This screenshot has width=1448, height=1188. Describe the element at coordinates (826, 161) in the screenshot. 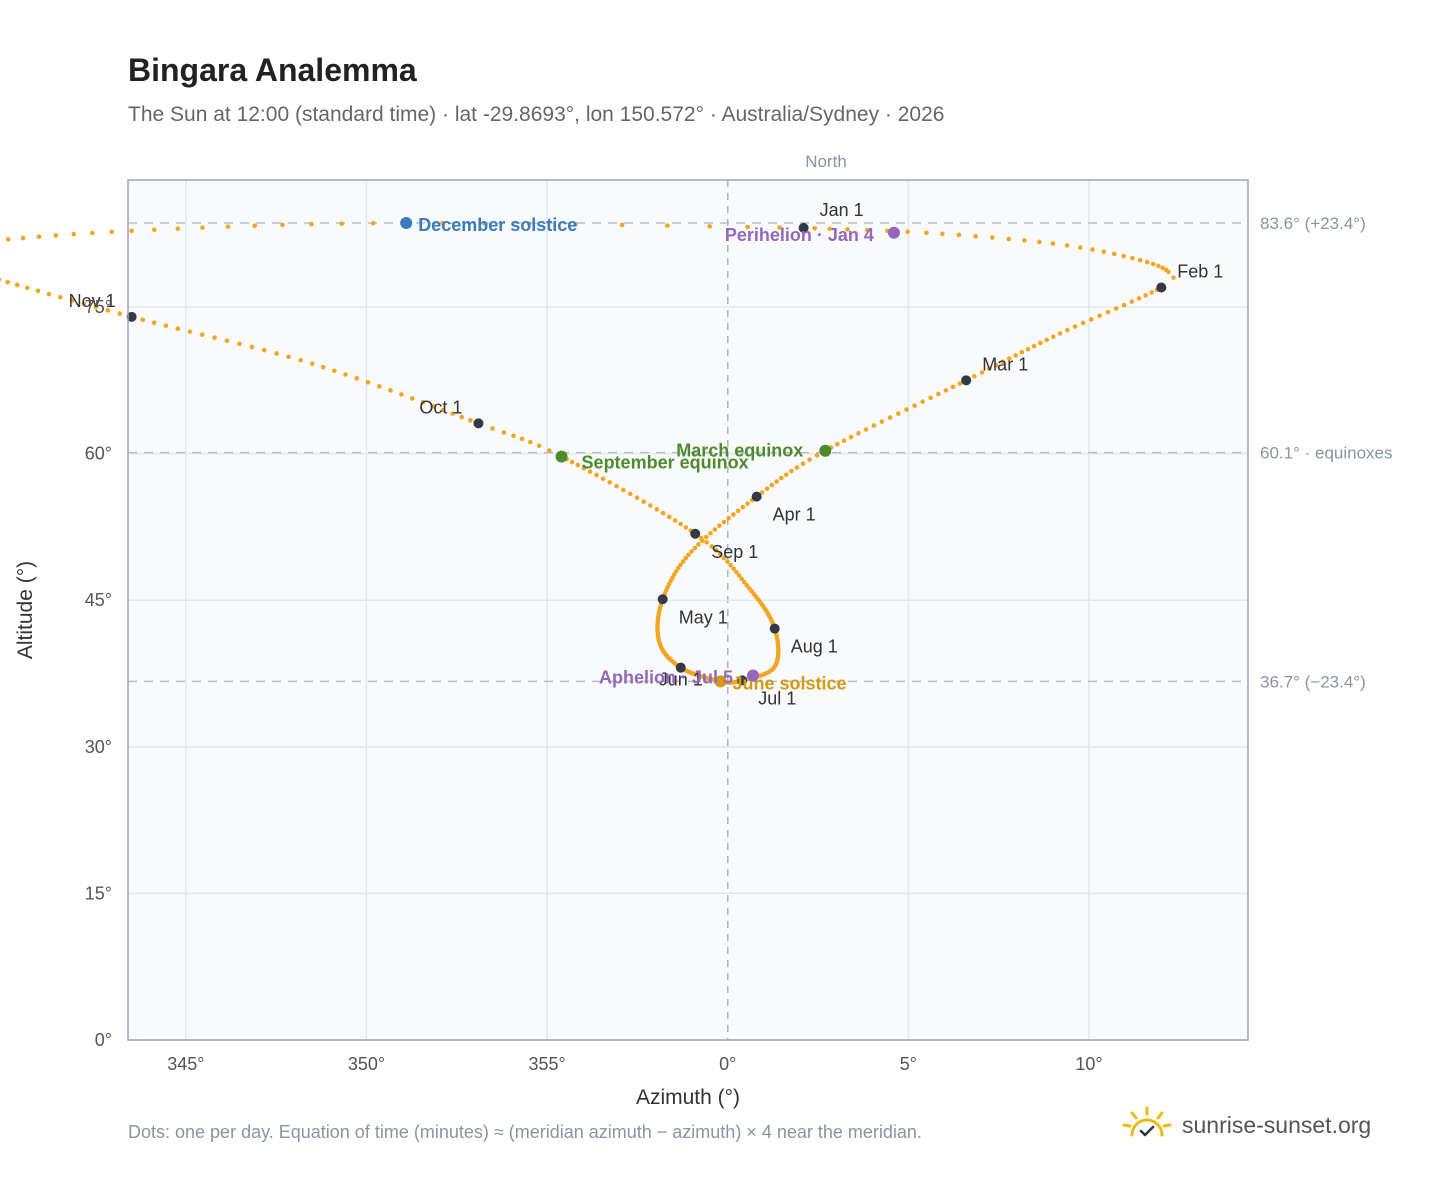

I see `north-label: North` at that location.